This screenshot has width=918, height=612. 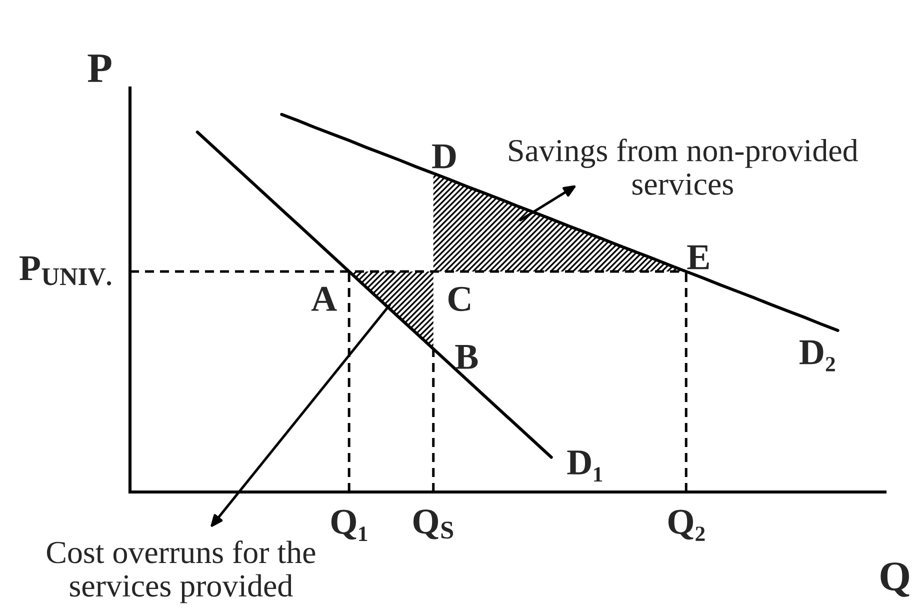 I want to click on y-axis-title: P, so click(x=100, y=68).